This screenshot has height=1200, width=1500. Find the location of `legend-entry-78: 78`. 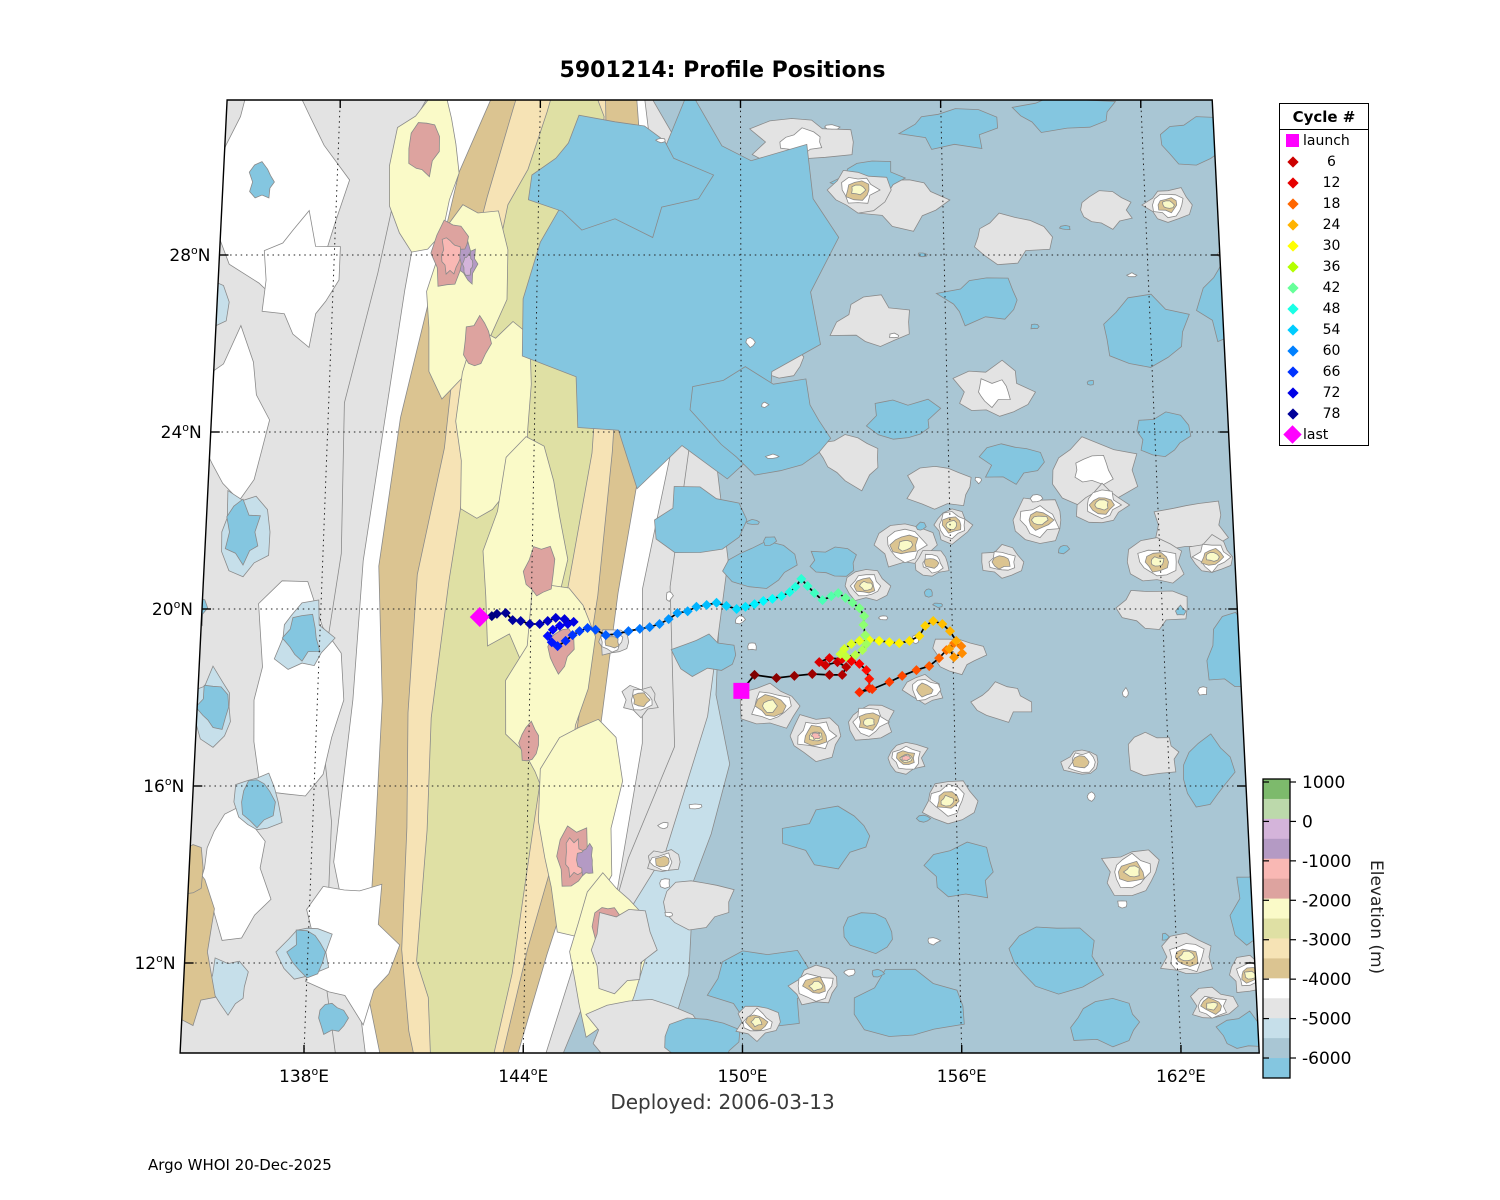

legend-entry-78: 78 is located at coordinates (1324, 413).